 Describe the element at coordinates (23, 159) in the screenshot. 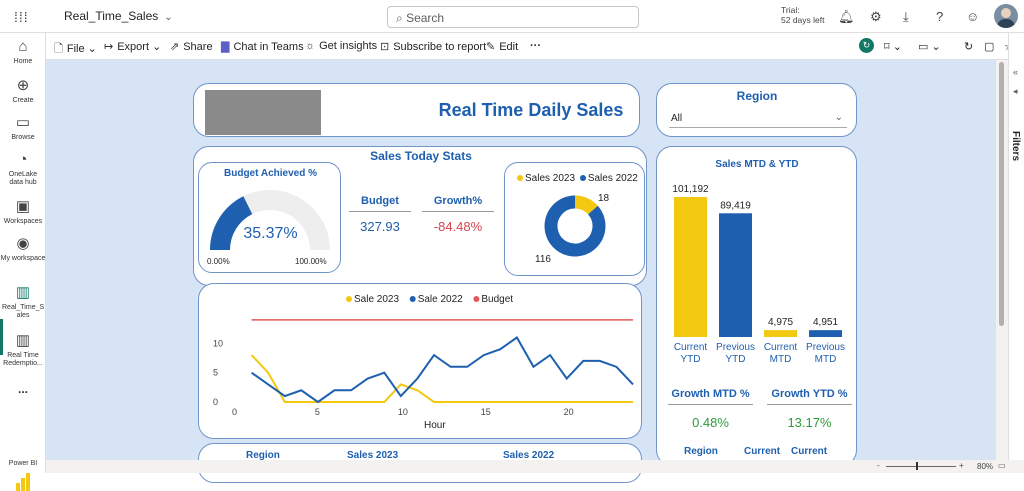

I see `onelake-icon: ◔` at that location.